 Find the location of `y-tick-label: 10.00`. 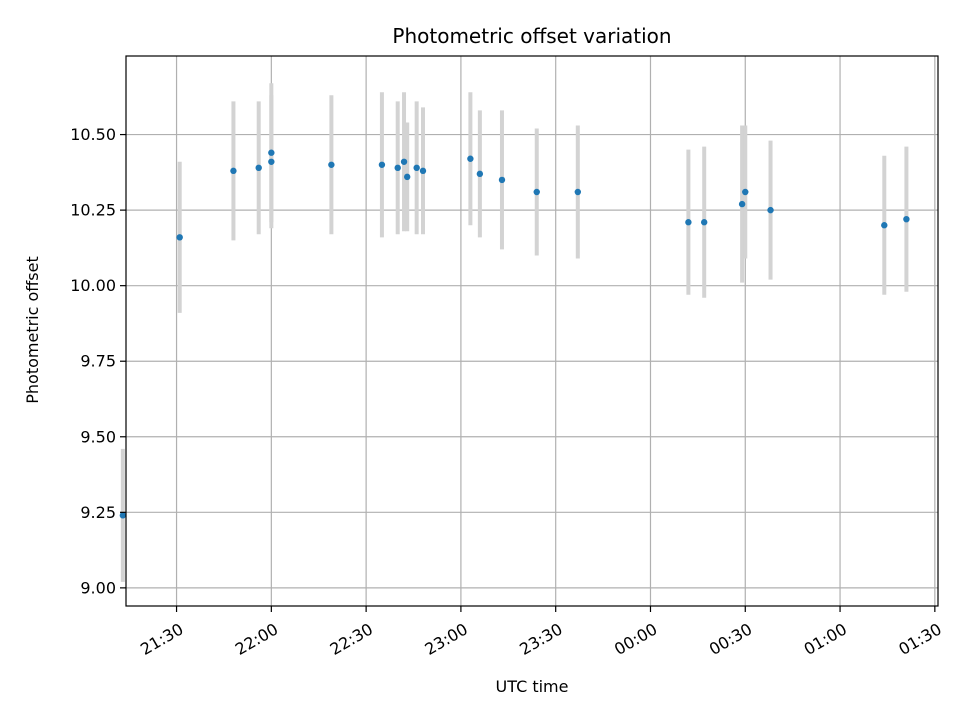

y-tick-label: 10.00 is located at coordinates (93, 285).